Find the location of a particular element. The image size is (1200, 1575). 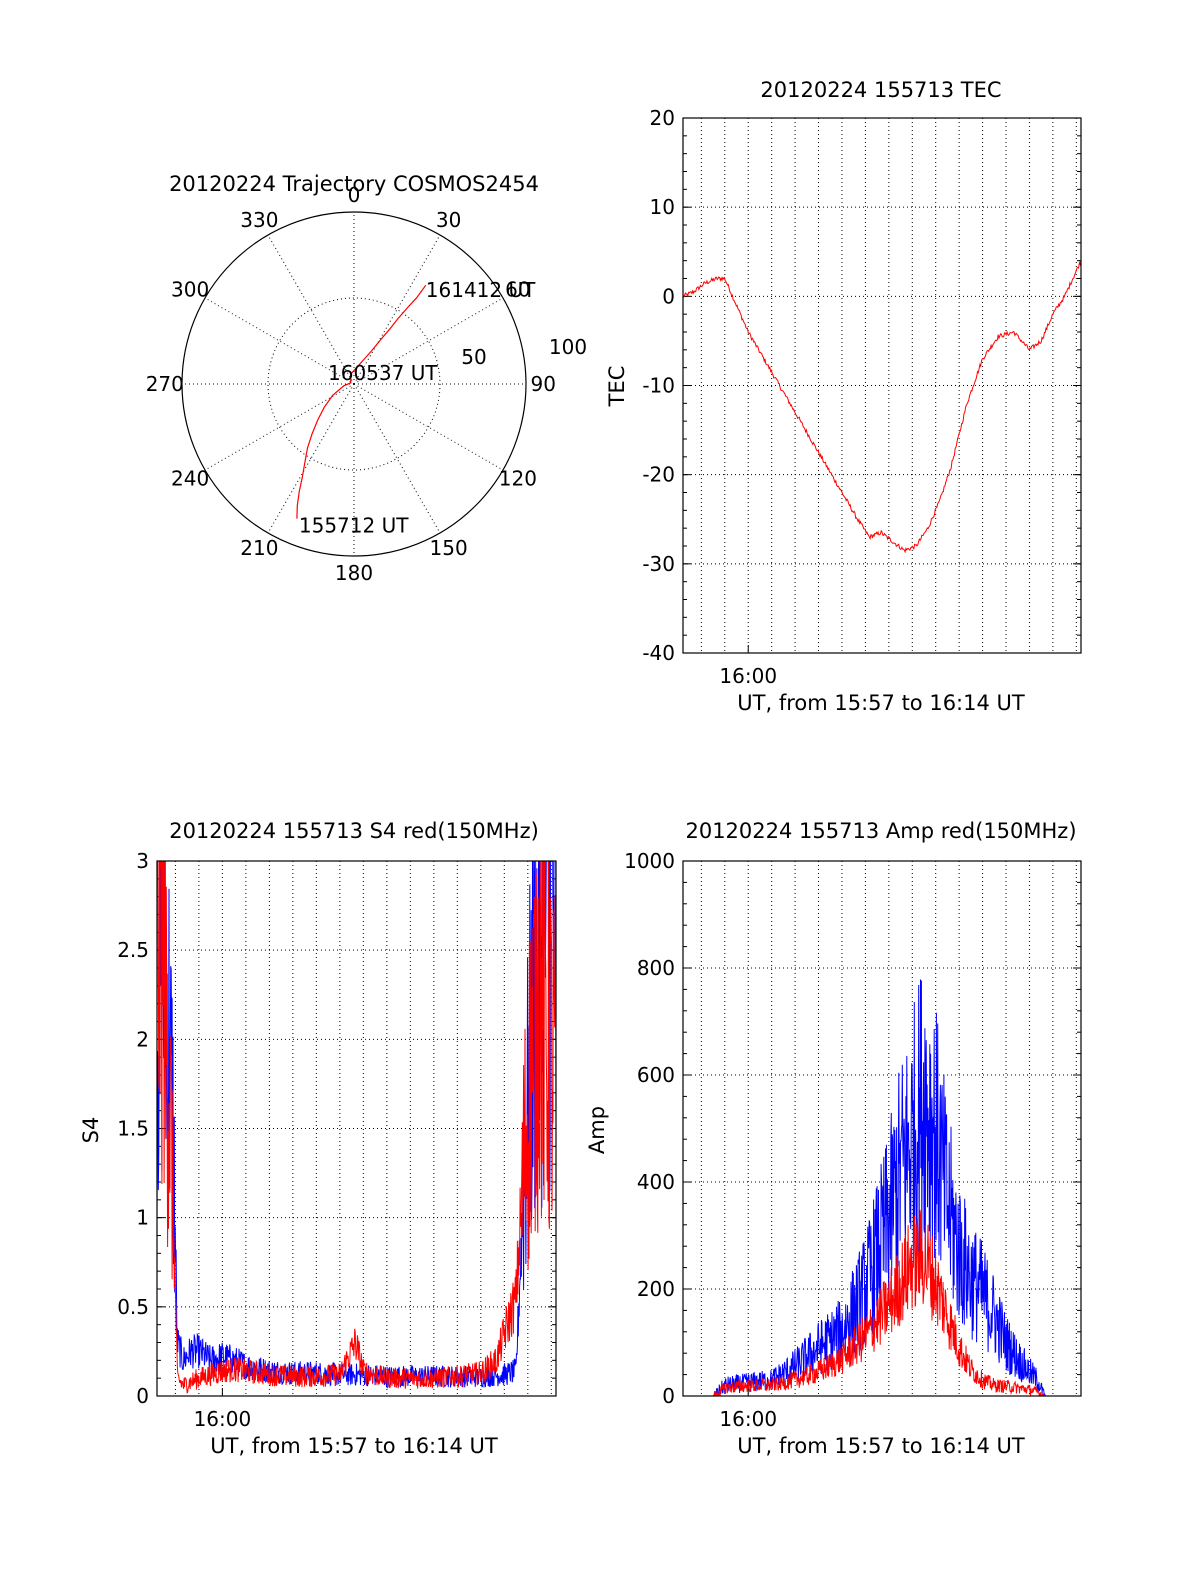

polar-title: 20120224 Trajectory COSMOS2454 is located at coordinates (354, 184).